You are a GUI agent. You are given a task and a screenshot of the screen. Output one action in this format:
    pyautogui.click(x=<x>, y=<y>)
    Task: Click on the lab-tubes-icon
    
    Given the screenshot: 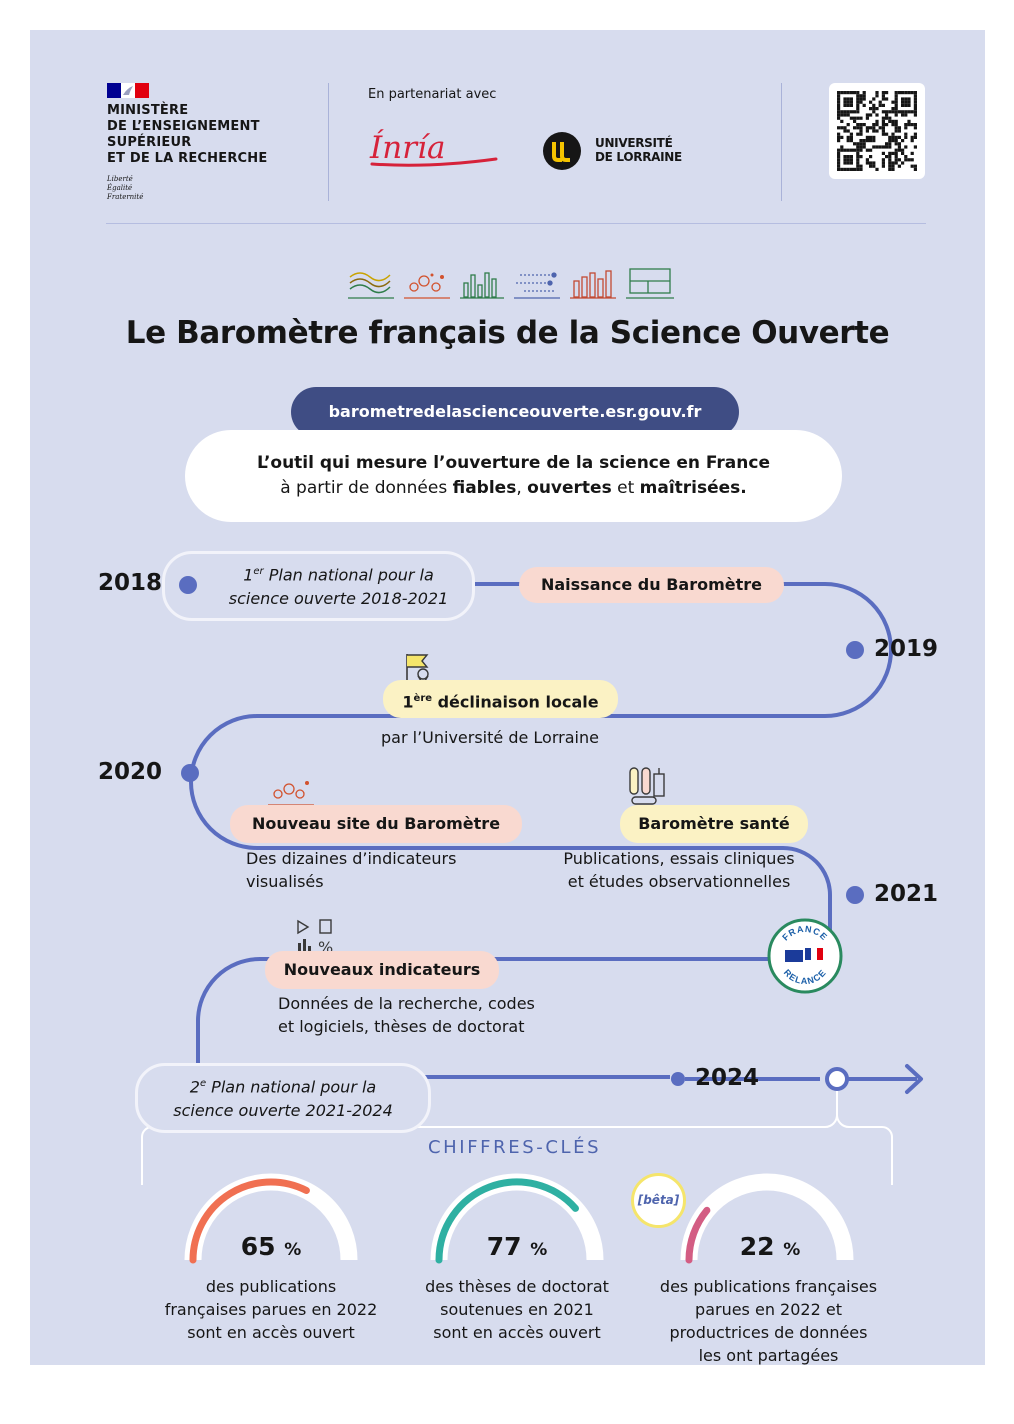 What is the action you would take?
    pyautogui.click(x=647, y=786)
    